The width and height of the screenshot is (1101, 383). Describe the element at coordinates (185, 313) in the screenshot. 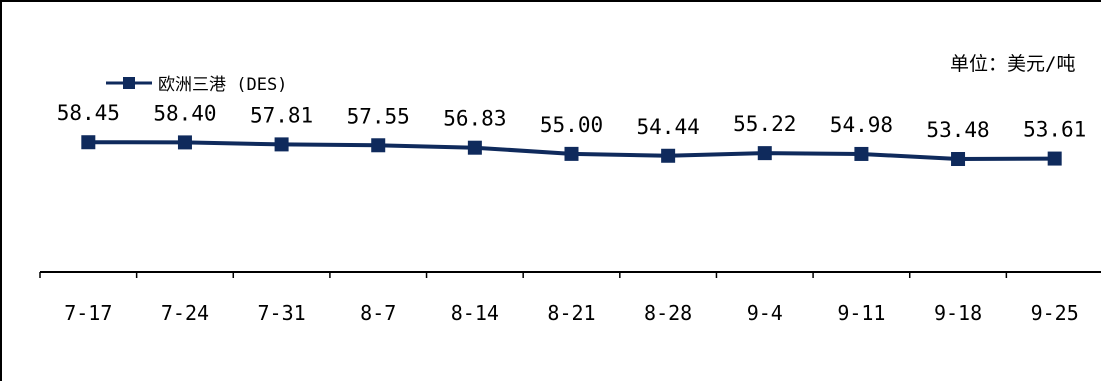

I see `x-tick-label: 7-24` at that location.